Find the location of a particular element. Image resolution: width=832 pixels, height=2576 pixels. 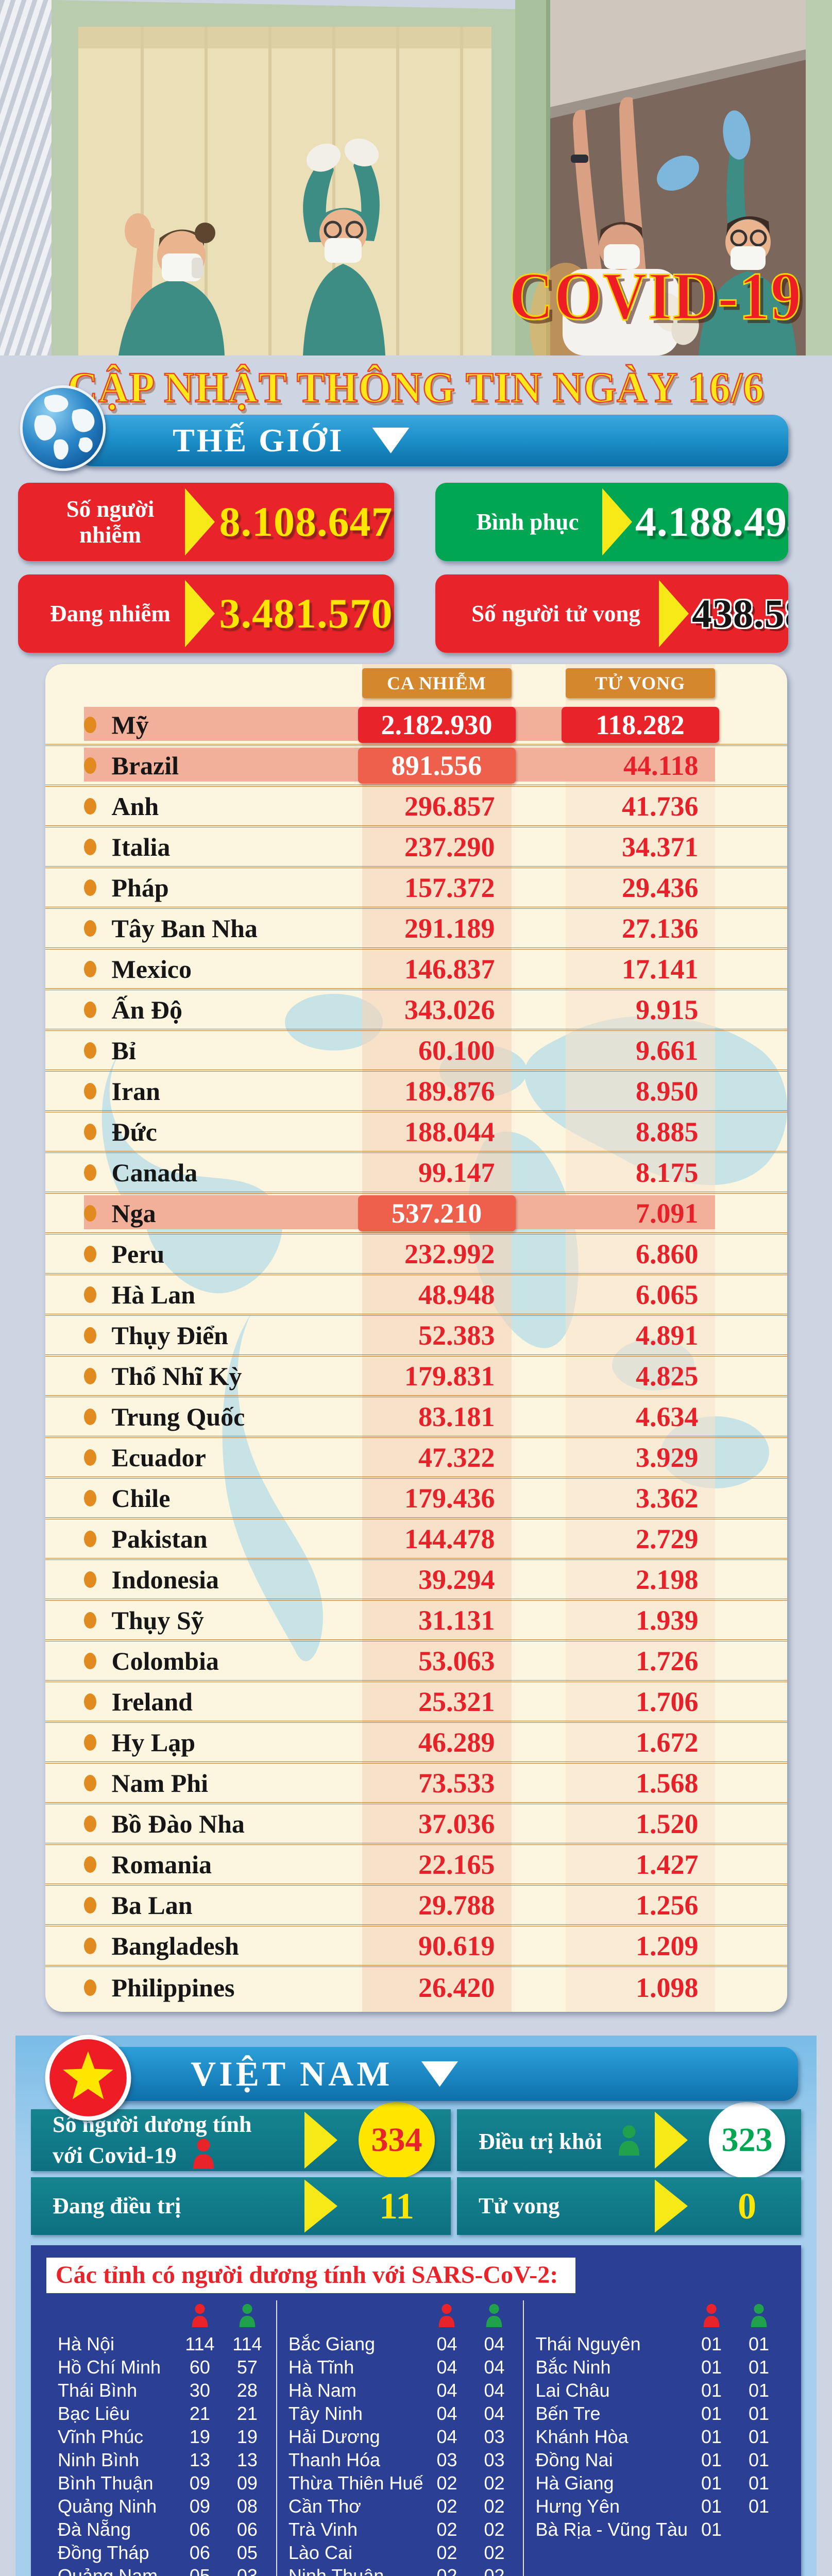

country-deaths: 4.891 is located at coordinates (667, 1335).